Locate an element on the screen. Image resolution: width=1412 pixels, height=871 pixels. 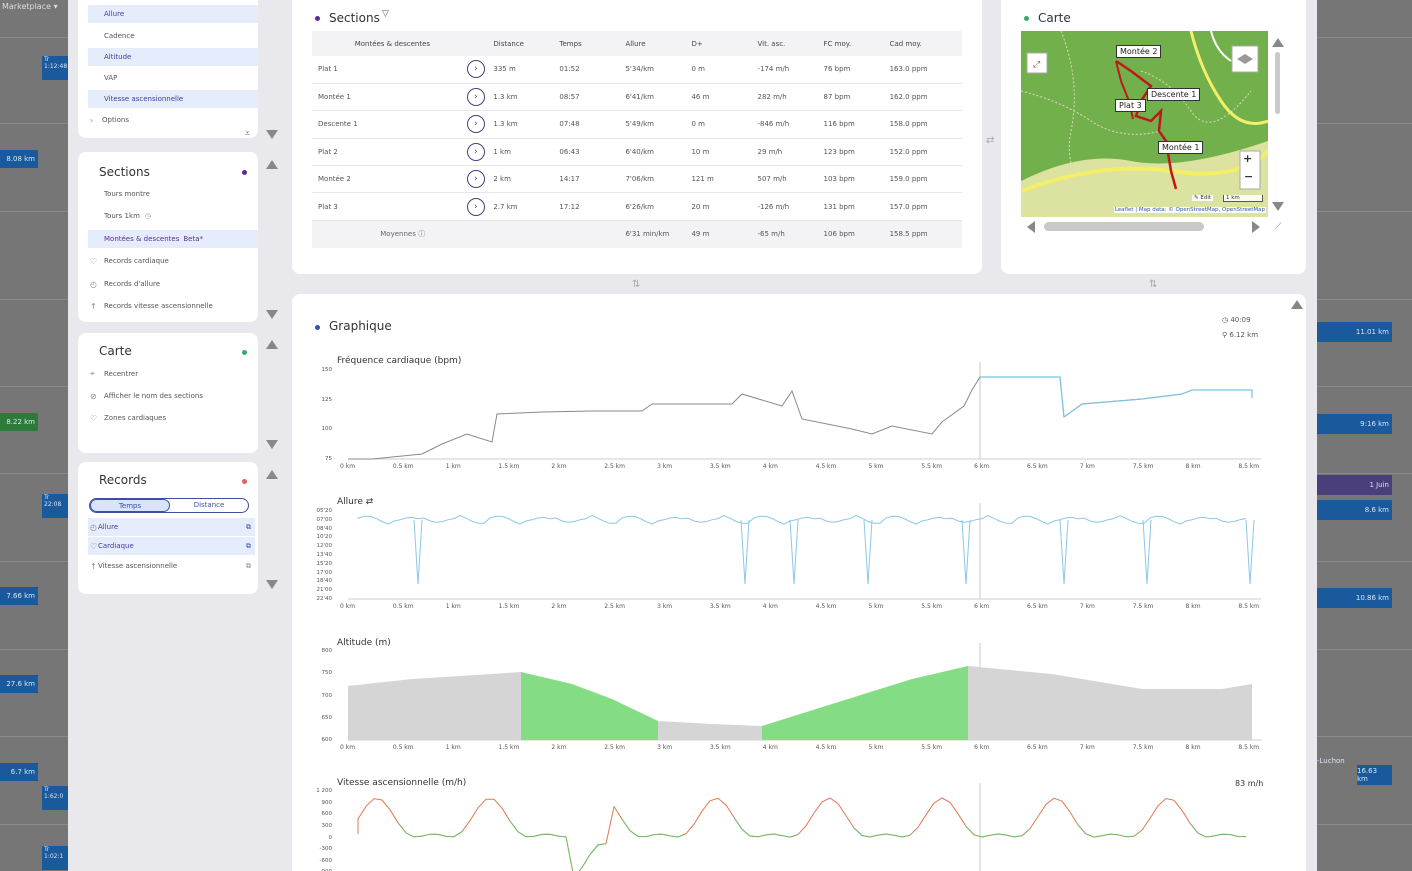
metric-cadence: Cadence is located at coordinates (173, 36).